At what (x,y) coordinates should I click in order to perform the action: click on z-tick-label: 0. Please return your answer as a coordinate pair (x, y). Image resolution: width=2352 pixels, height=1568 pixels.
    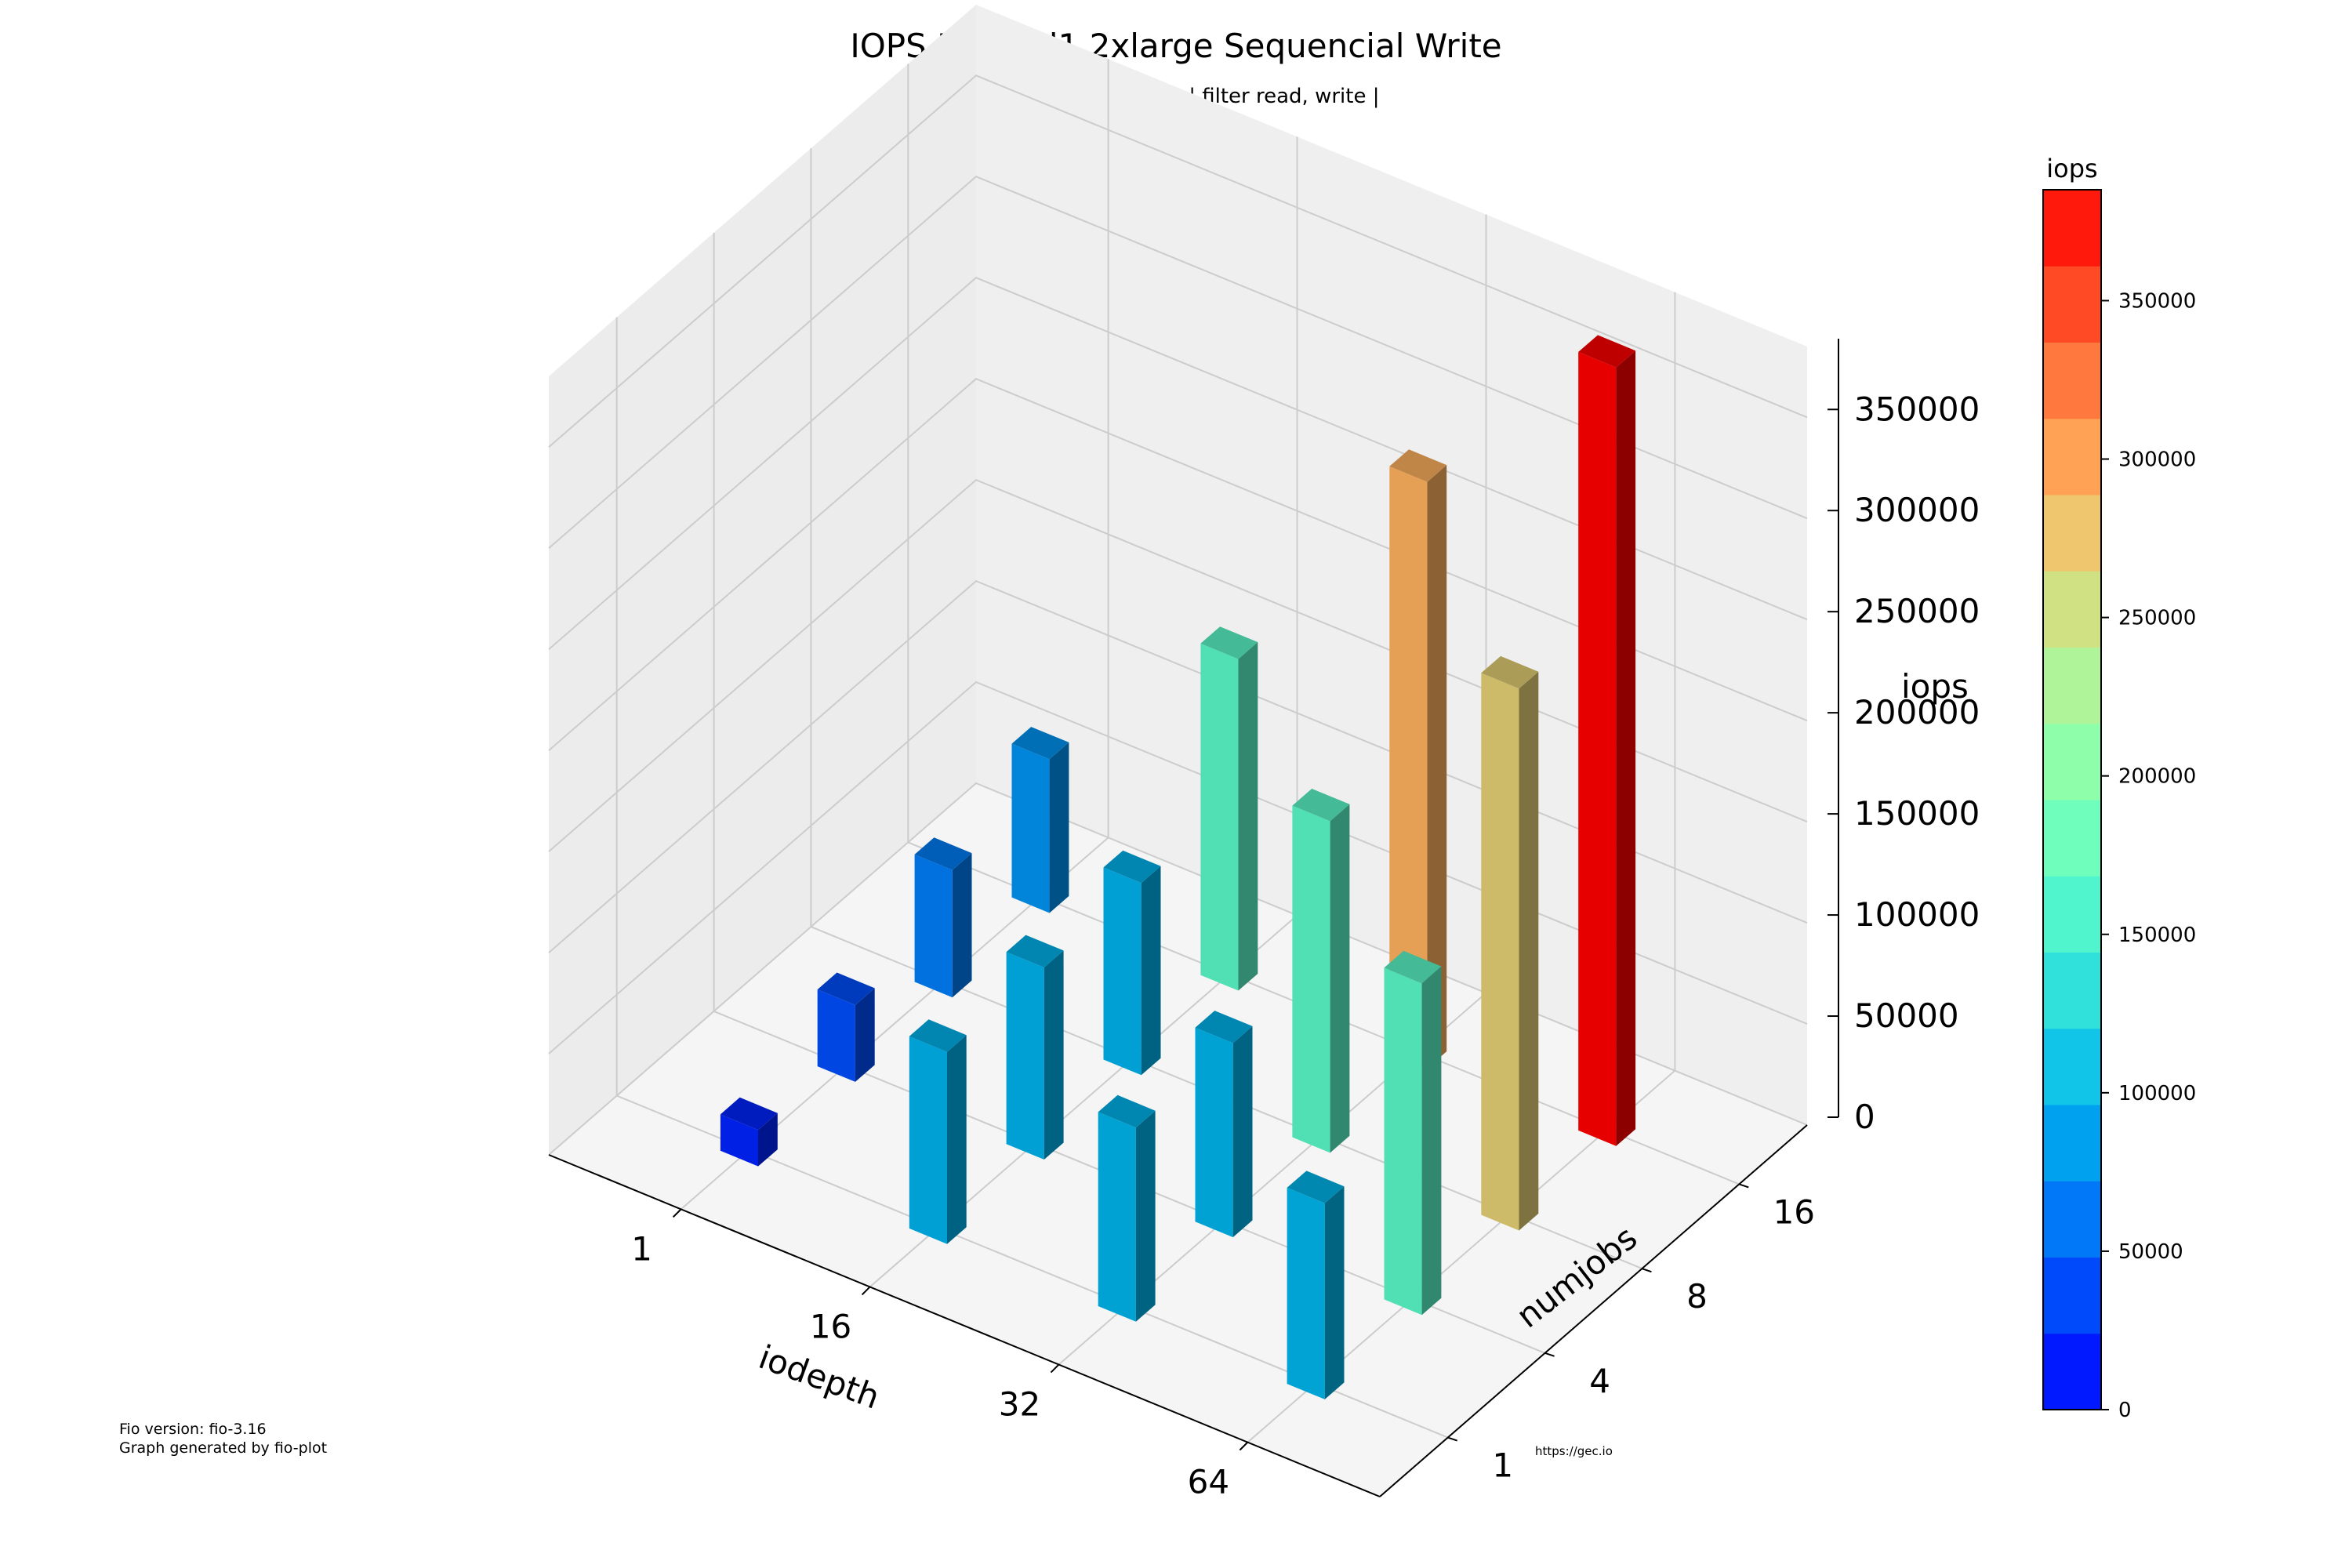
    Looking at the image, I should click on (1864, 1117).